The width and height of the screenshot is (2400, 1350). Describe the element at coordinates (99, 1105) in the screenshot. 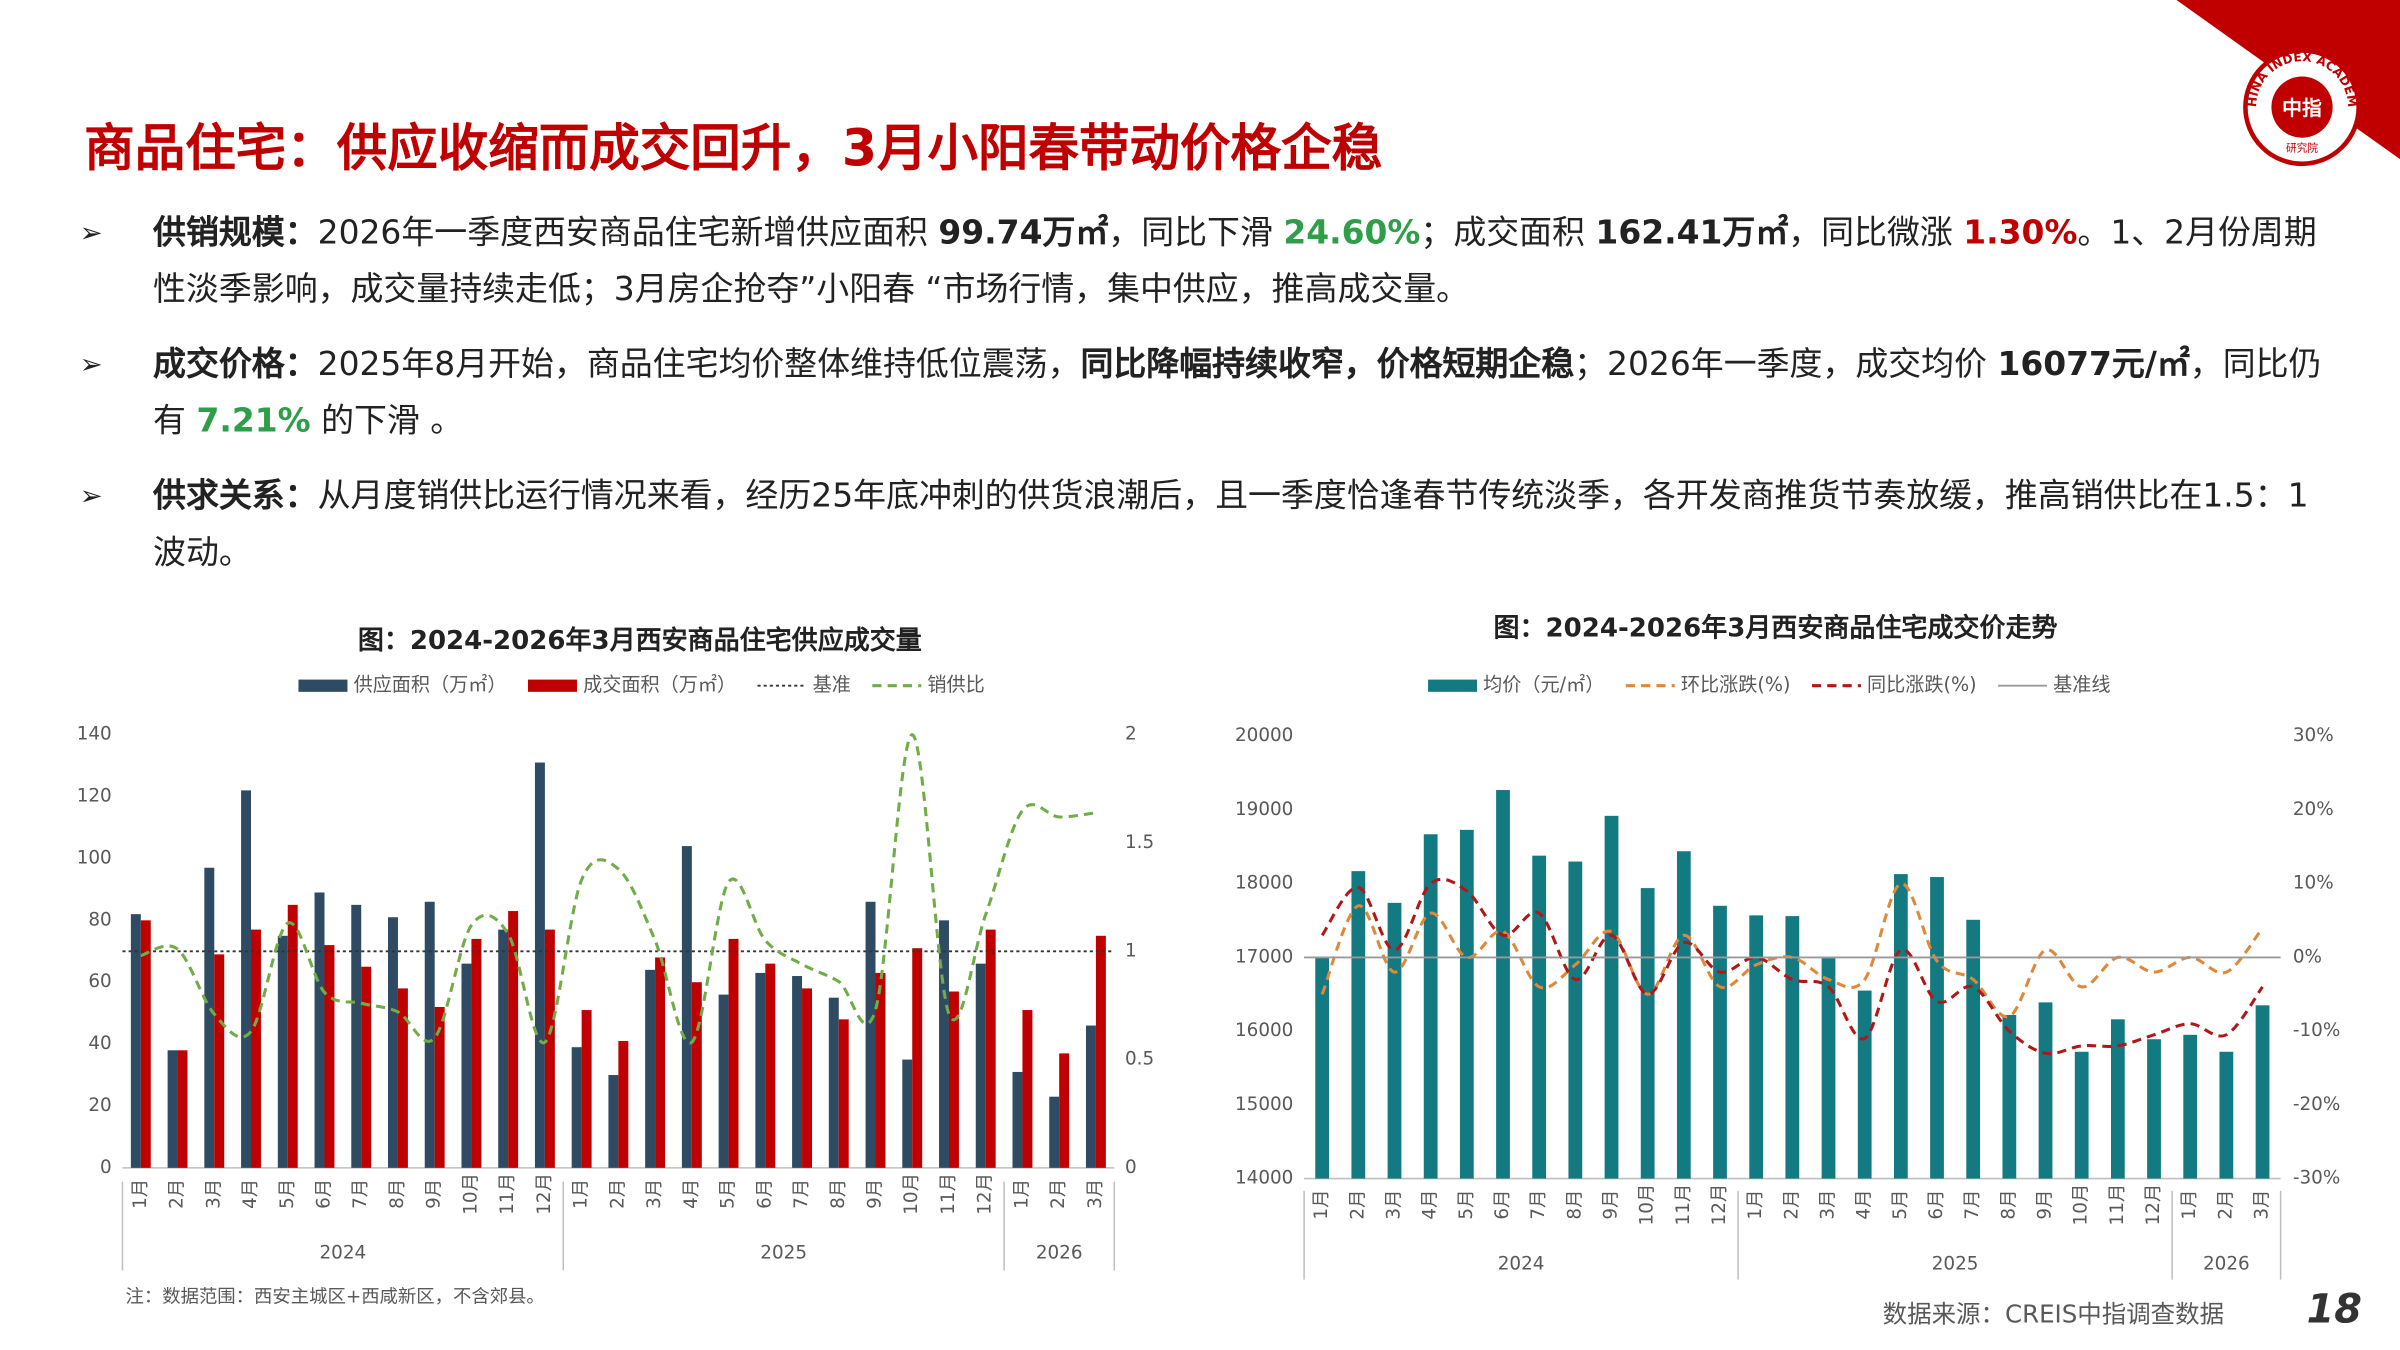

I see `y-tick-label: 20` at that location.